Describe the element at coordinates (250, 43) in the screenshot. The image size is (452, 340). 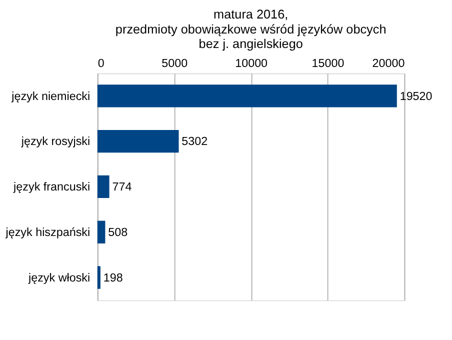
I see `text: bez j. angielskiego` at that location.